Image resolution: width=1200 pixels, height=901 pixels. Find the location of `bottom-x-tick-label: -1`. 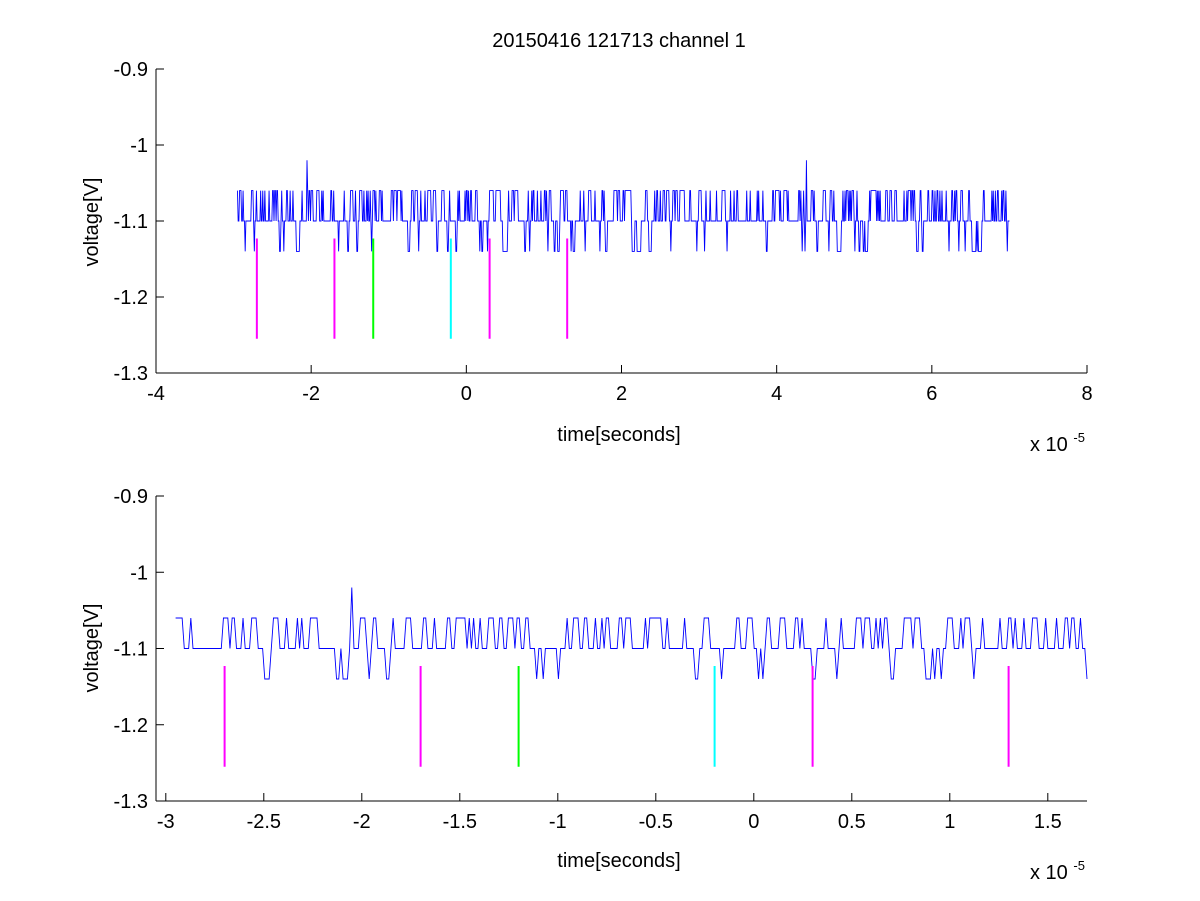

bottom-x-tick-label: -1 is located at coordinates (558, 822).